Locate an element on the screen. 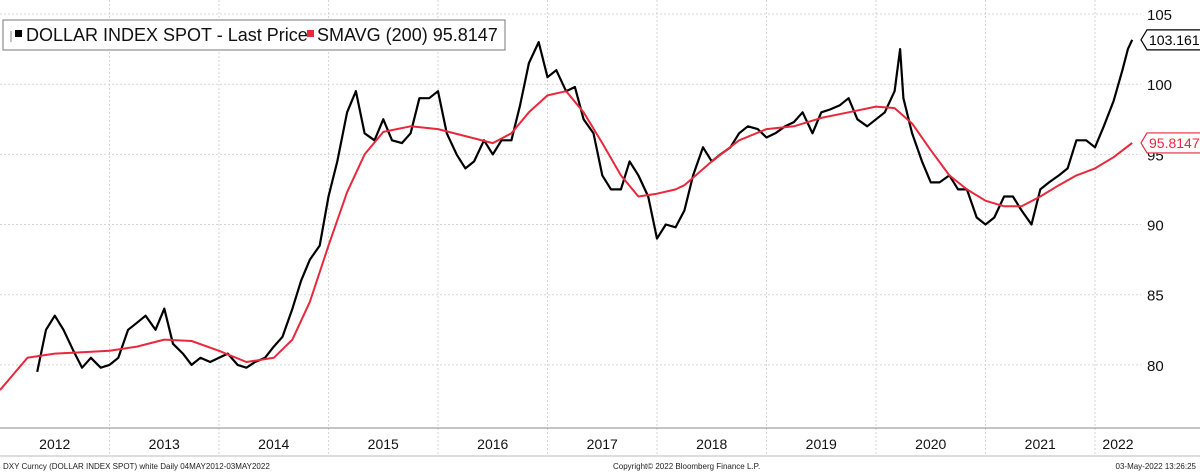 The height and width of the screenshot is (474, 1200). y-tick-label: 100 is located at coordinates (1159, 85).